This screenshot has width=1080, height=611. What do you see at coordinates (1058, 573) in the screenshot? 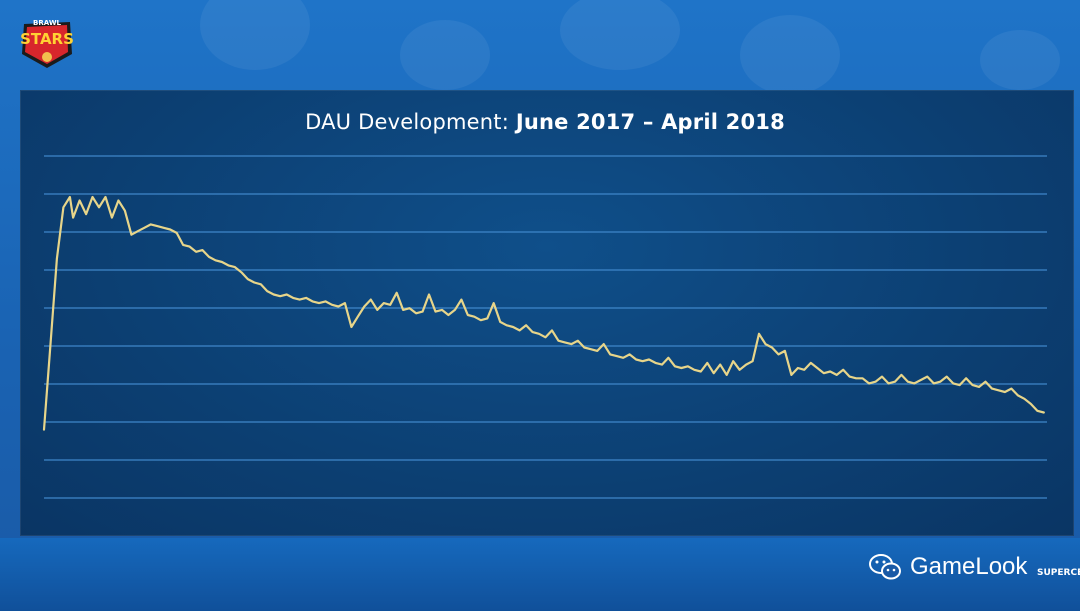
I see `corner-logo-text: SUPERCELL` at bounding box center [1058, 573].